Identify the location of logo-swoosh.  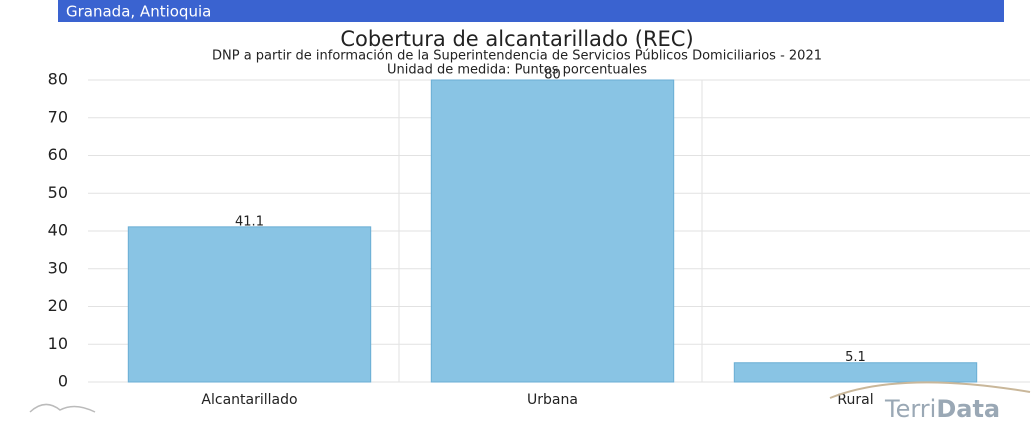
(930, 390).